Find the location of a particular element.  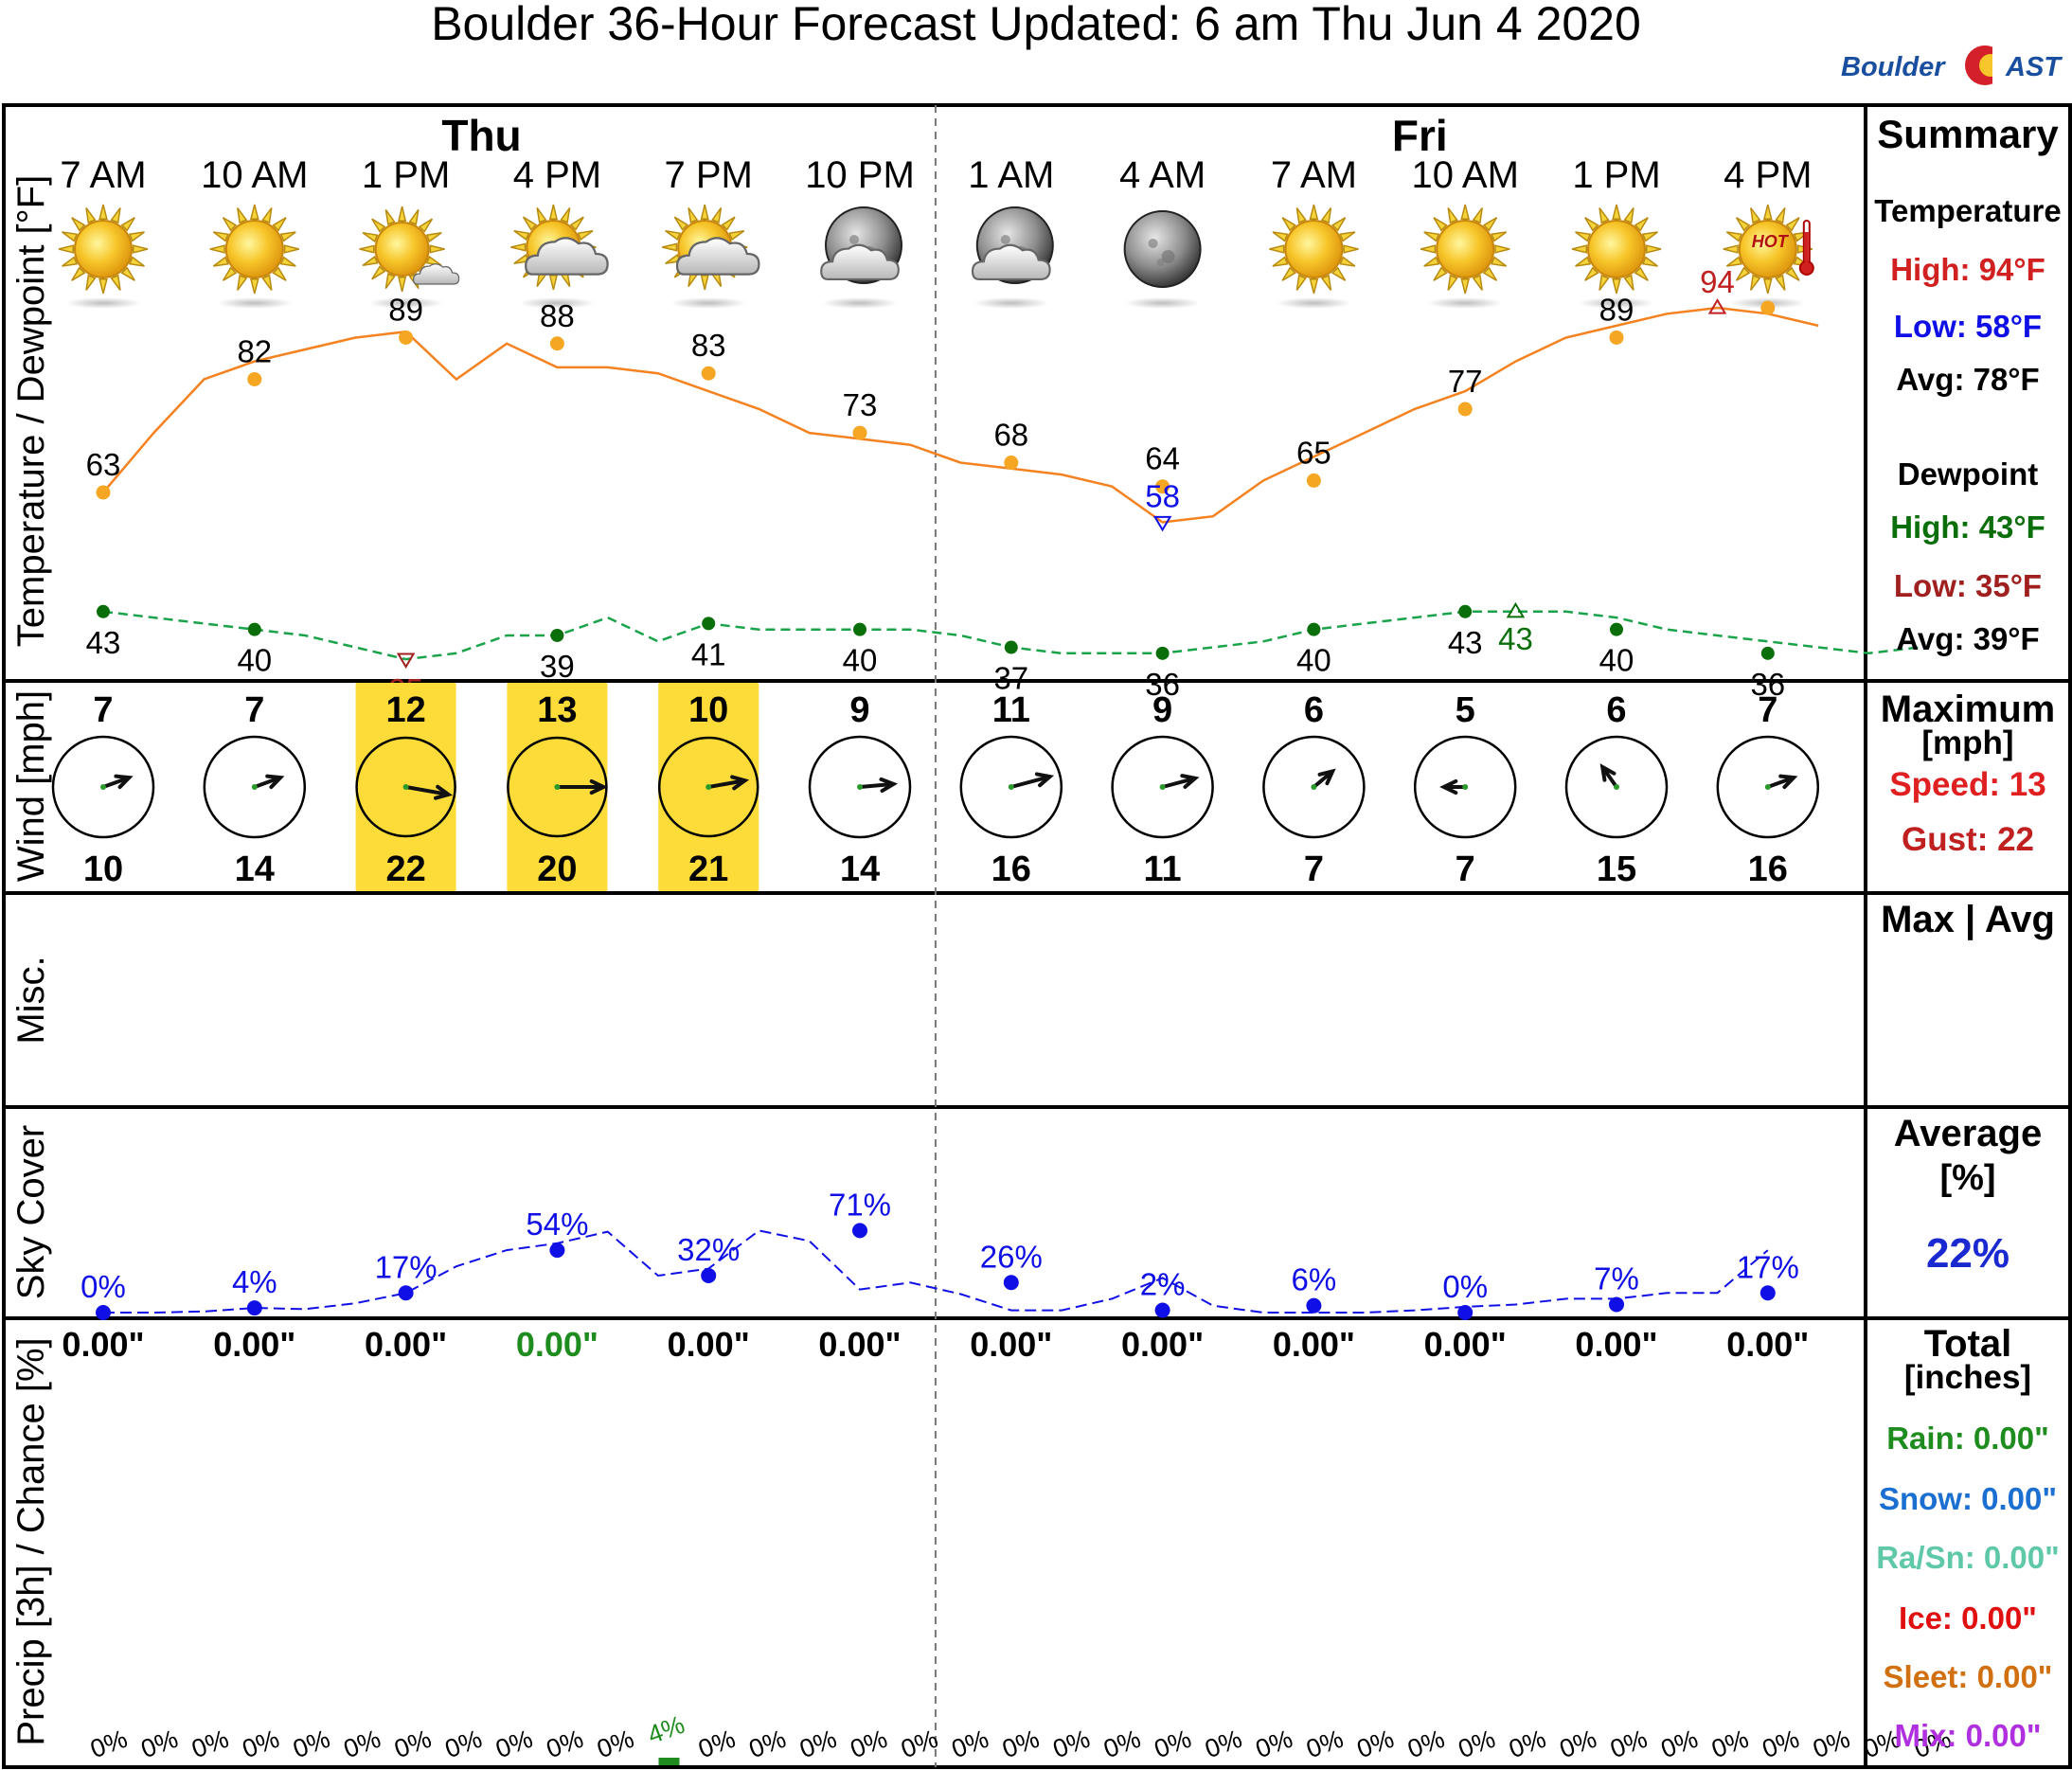

dewpoint-label: 36 is located at coordinates (1767, 684).